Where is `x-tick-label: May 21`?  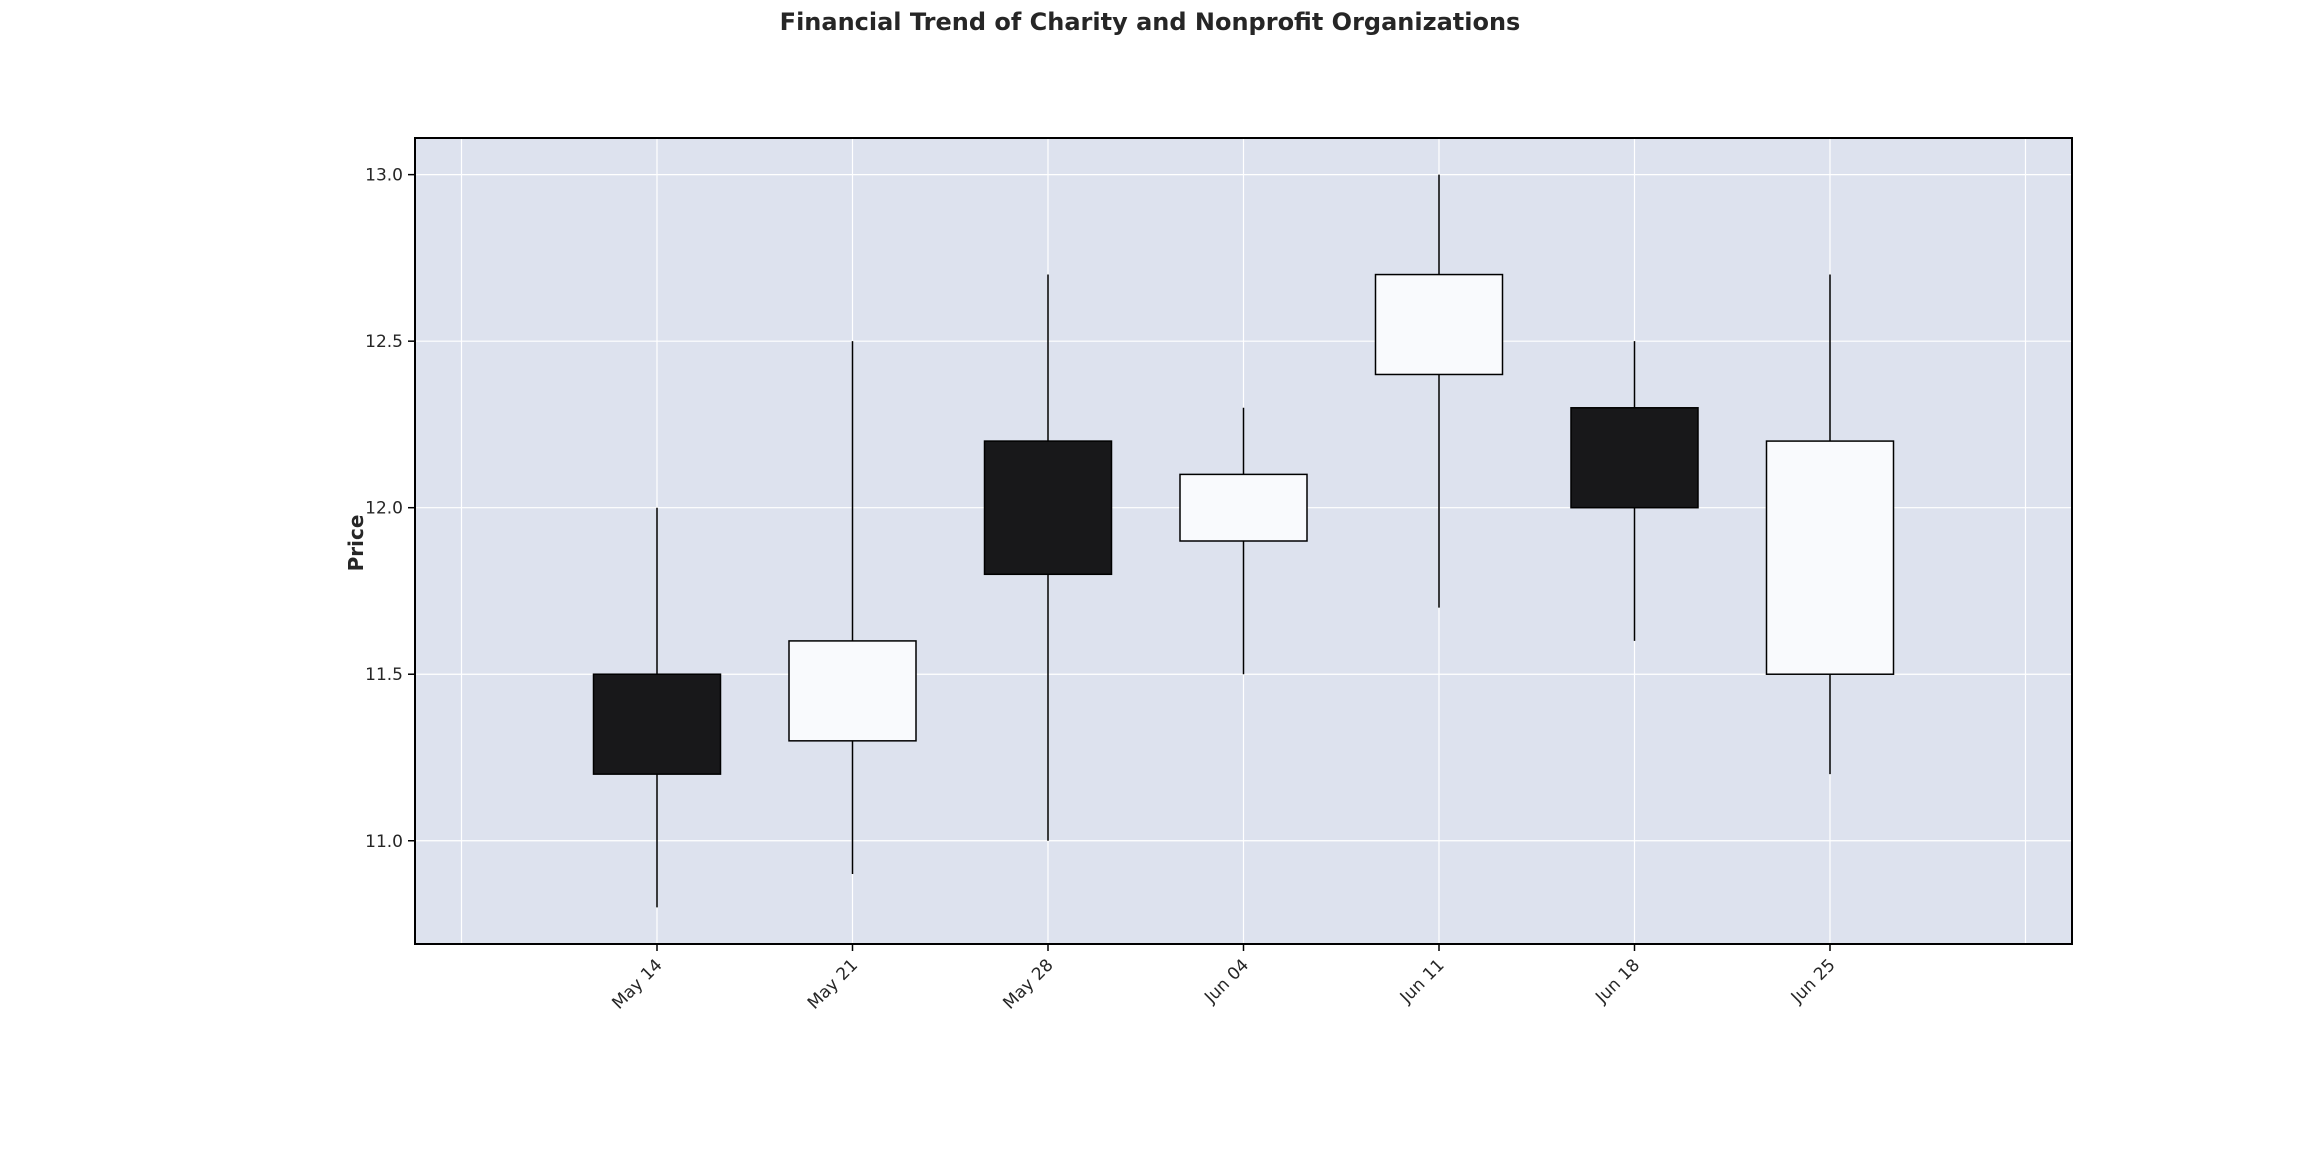 x-tick-label: May 21 is located at coordinates (833, 984).